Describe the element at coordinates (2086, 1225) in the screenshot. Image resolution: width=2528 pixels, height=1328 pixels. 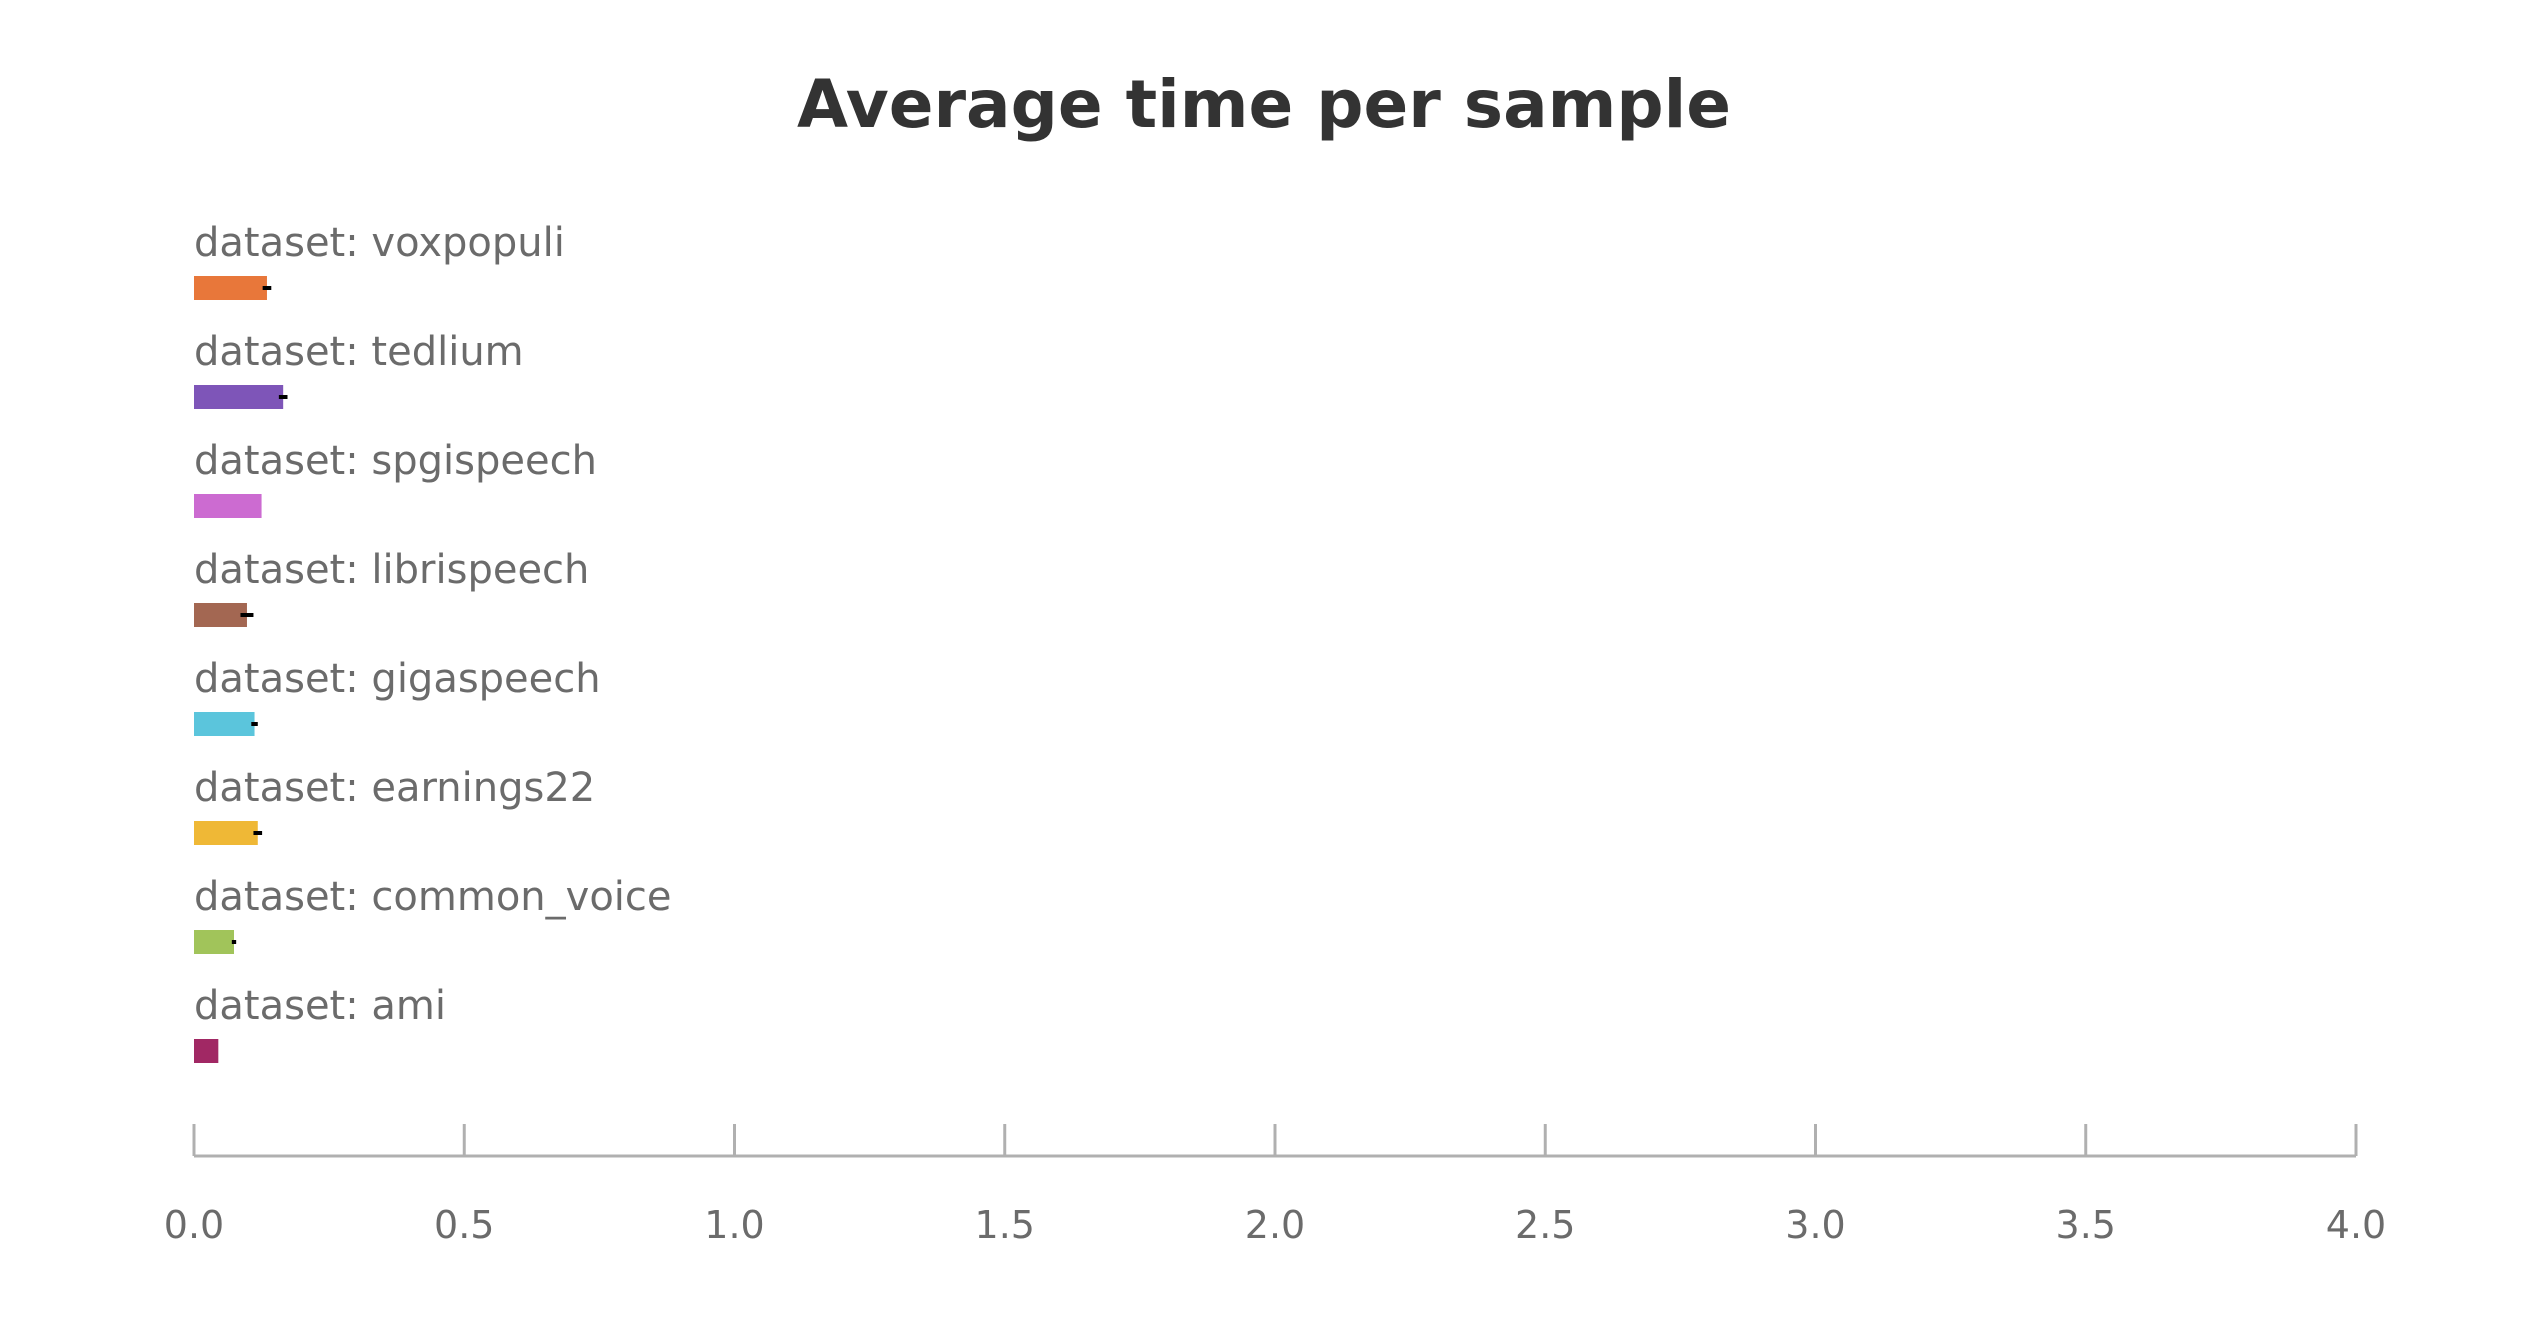
I see `x-tick-label: 3.5` at that location.